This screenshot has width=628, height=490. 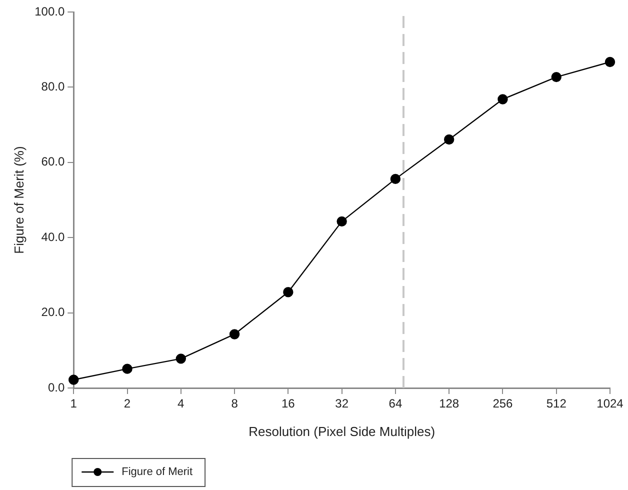 What do you see at coordinates (234, 403) in the screenshot?
I see `x-tick-label: 8` at bounding box center [234, 403].